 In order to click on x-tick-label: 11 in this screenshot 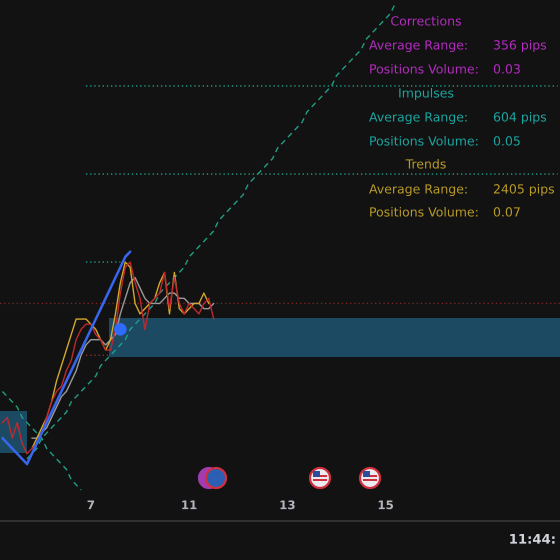, I will do `click(189, 505)`.